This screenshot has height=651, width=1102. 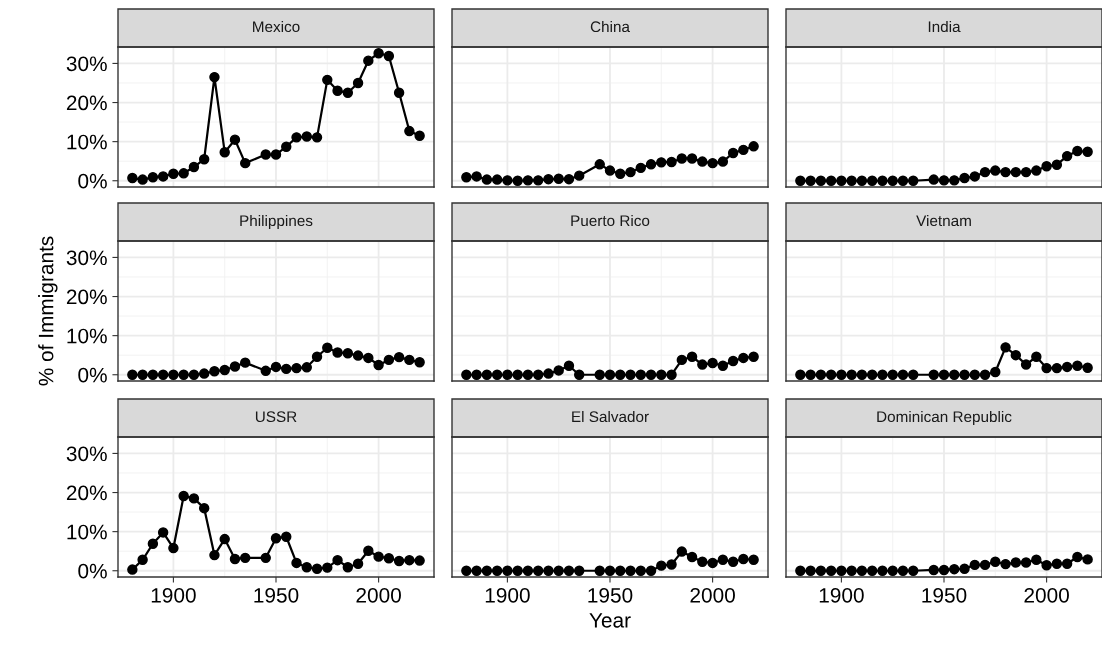 I want to click on y-tick-label: 0%, so click(x=92, y=375).